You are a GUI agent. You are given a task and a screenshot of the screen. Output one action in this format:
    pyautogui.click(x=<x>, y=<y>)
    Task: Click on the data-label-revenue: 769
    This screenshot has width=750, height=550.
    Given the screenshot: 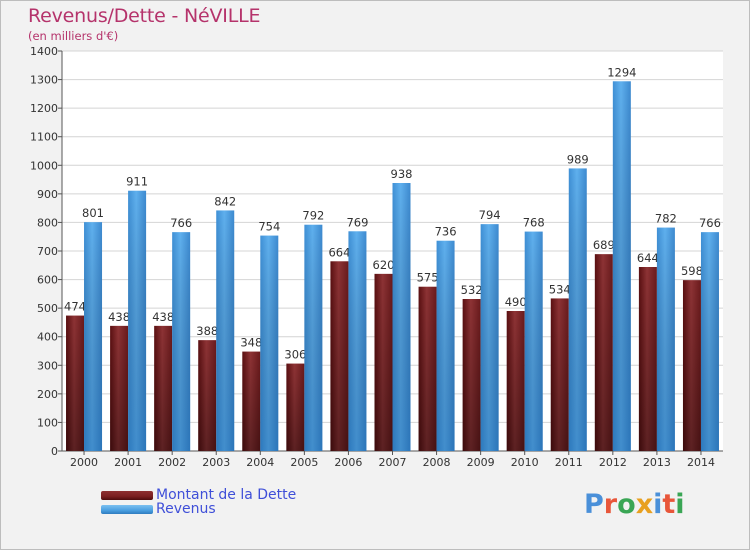 What is the action you would take?
    pyautogui.click(x=357, y=222)
    